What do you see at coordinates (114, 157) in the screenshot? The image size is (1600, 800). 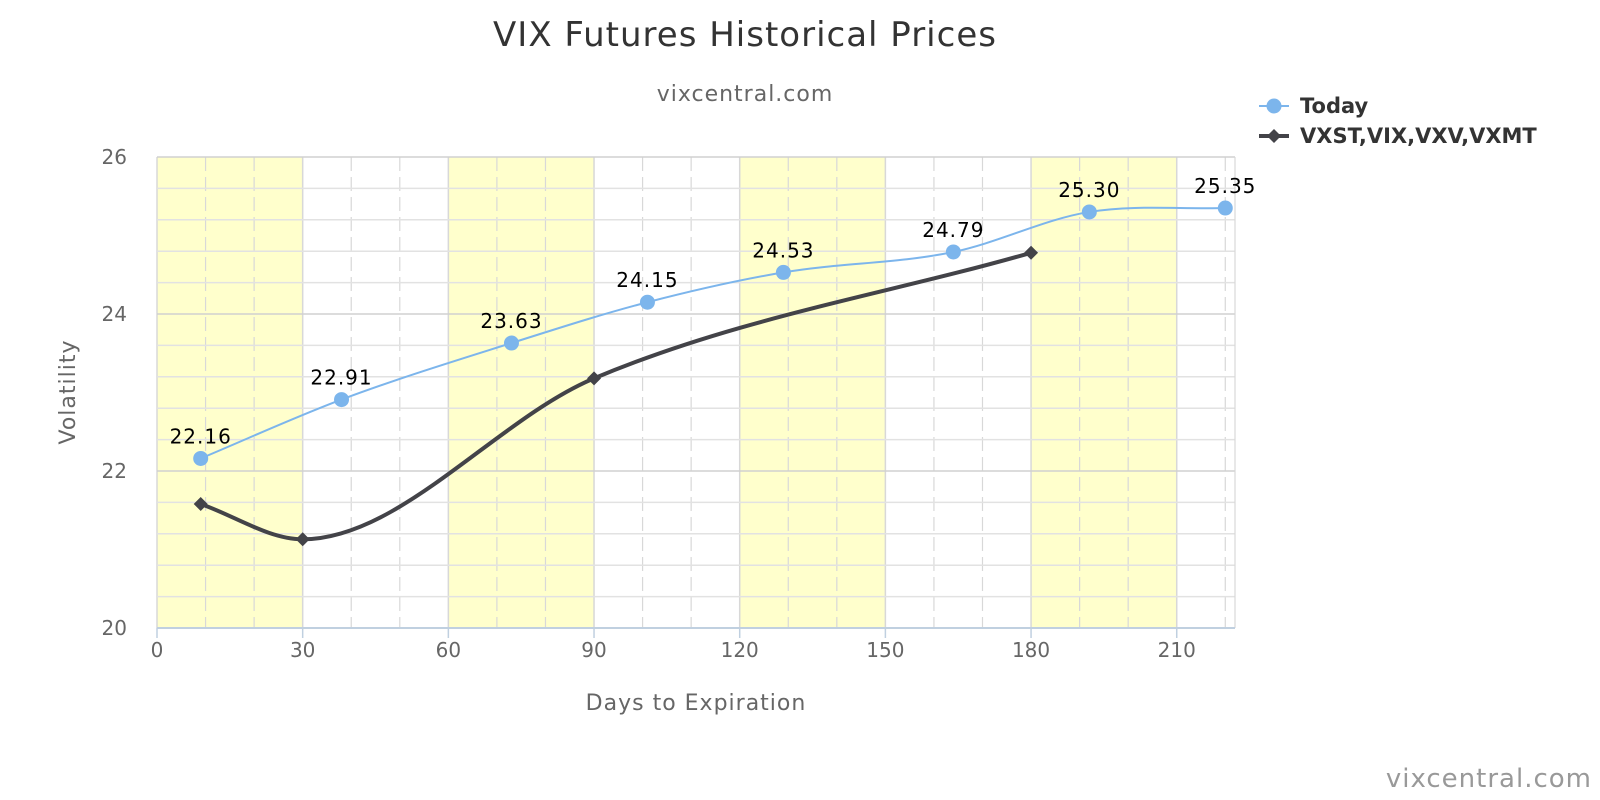 I see `y-tick-label: 26` at bounding box center [114, 157].